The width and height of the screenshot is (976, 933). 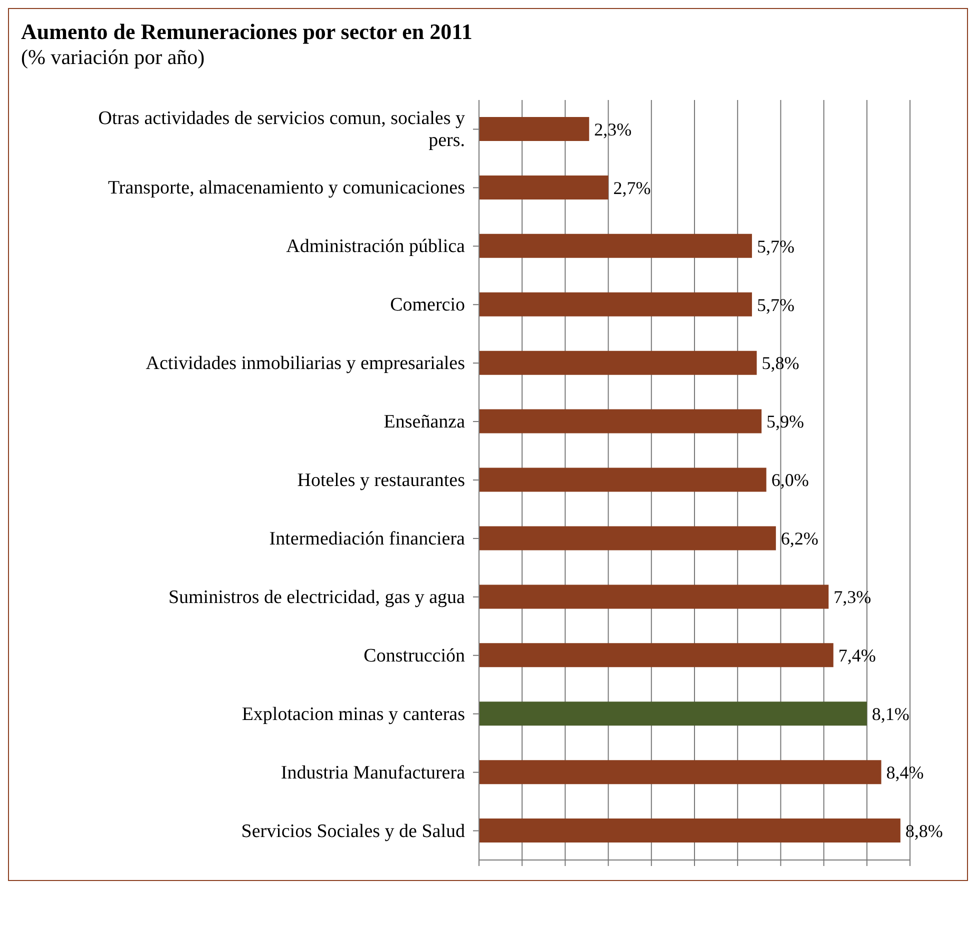 What do you see at coordinates (891, 714) in the screenshot?
I see `data-label: 8,1%` at bounding box center [891, 714].